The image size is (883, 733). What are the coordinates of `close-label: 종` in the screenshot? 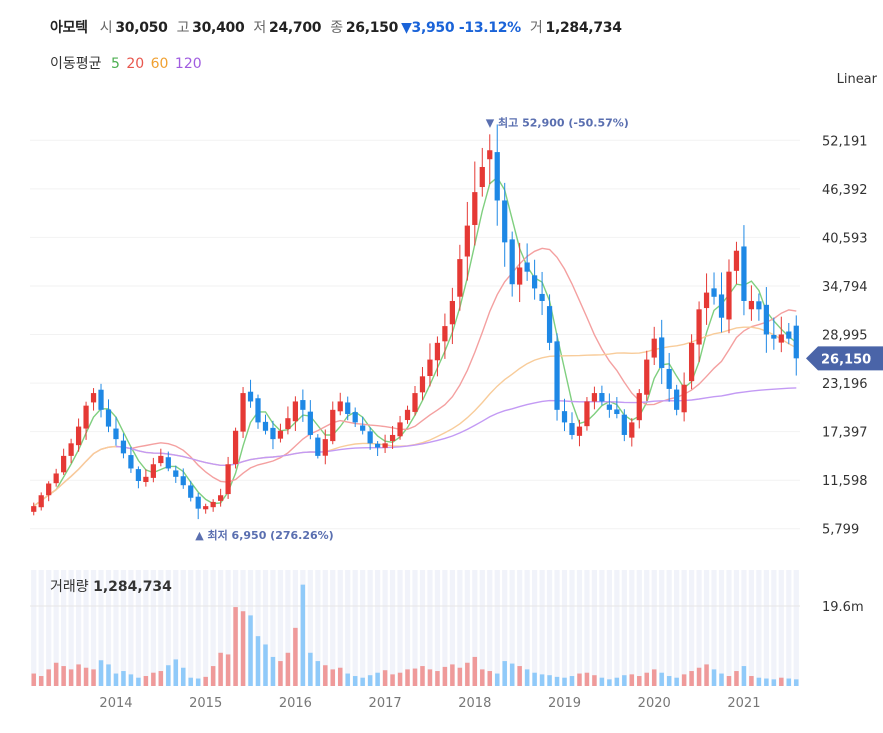 It's located at (336, 28).